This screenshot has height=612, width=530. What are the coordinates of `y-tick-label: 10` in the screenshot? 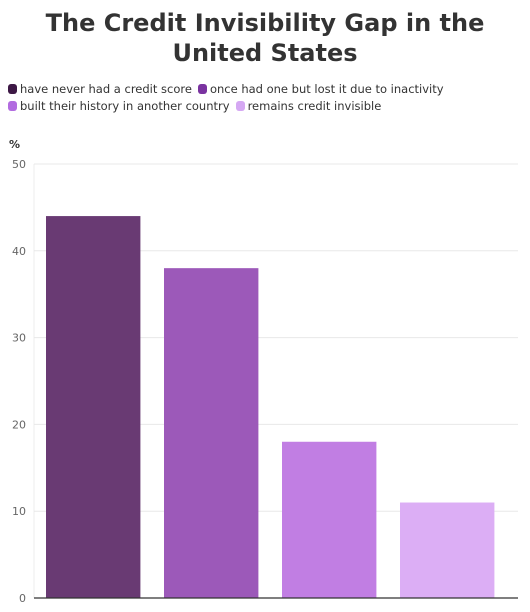 It's located at (19, 511).